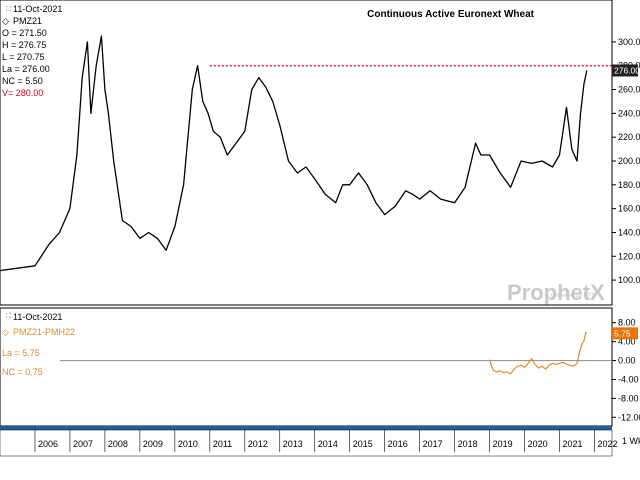 The width and height of the screenshot is (640, 480). What do you see at coordinates (628, 379) in the screenshot?
I see `y-tick-label: -4.00` at bounding box center [628, 379].